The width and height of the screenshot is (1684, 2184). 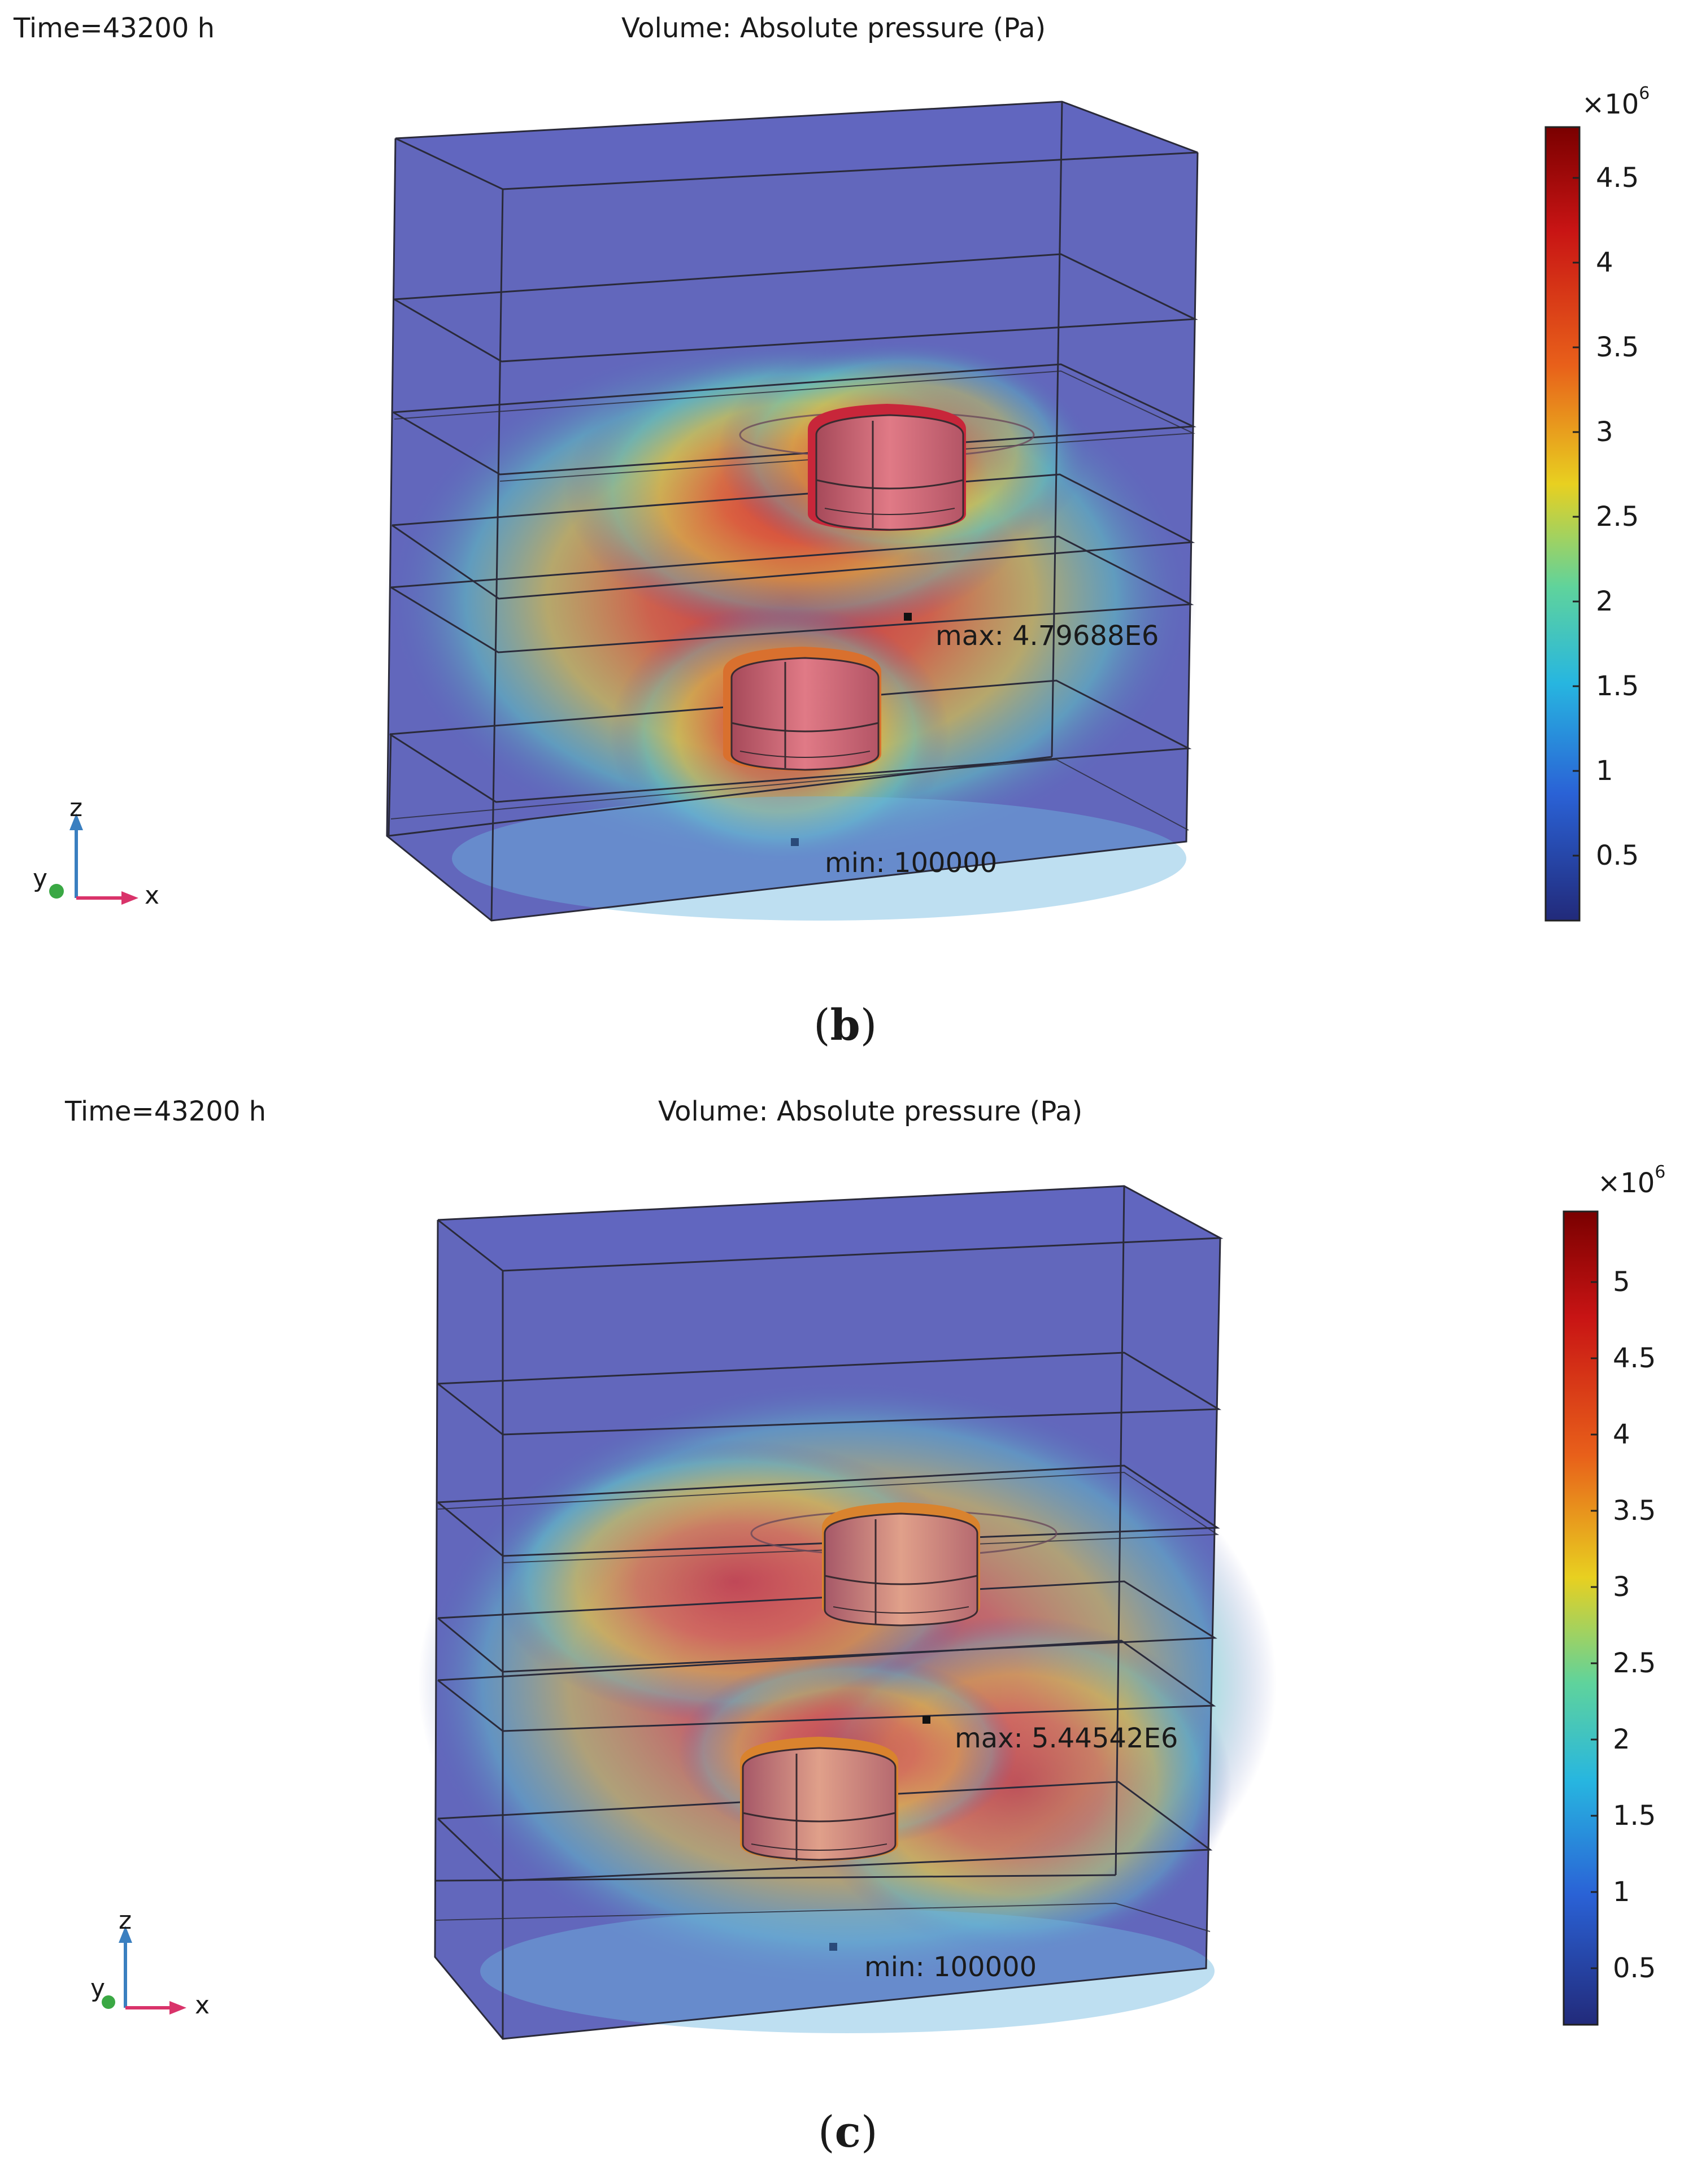 I want to click on panel-caption: (b), so click(x=845, y=1025).